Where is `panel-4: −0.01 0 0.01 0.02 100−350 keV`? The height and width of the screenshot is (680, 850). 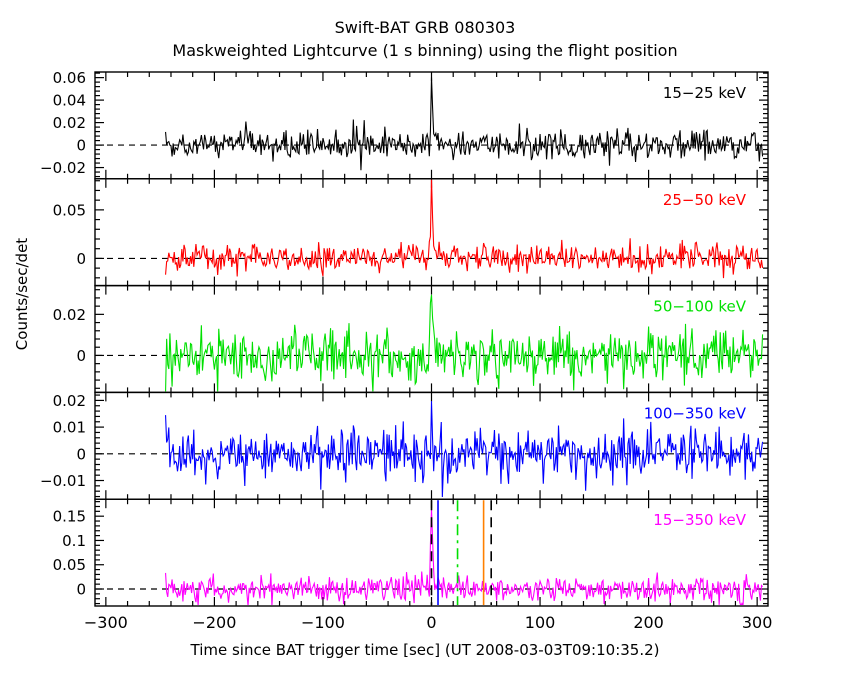
panel-4: −0.01 0 0.01 0.02 100−350 keV is located at coordinates (404, 445).